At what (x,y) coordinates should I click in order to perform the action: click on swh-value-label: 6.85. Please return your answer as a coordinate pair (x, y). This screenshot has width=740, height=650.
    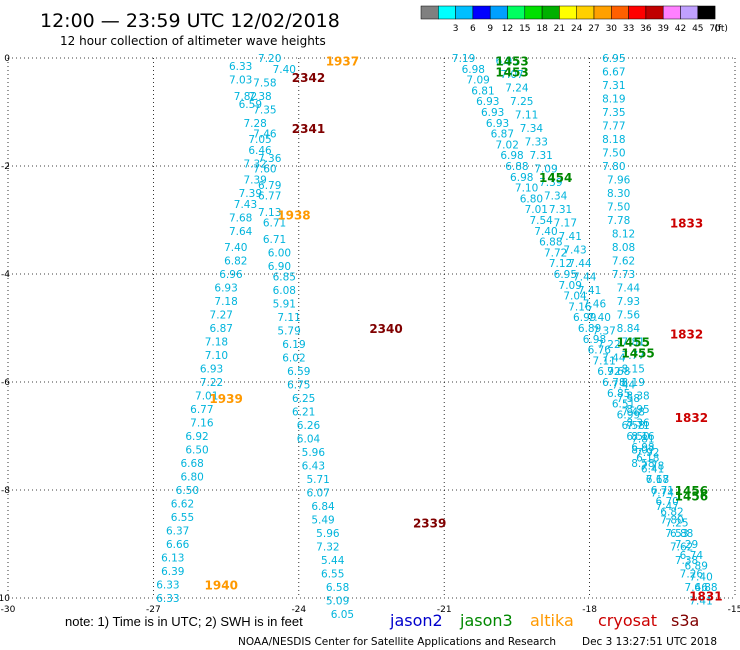
    Looking at the image, I should click on (284, 278).